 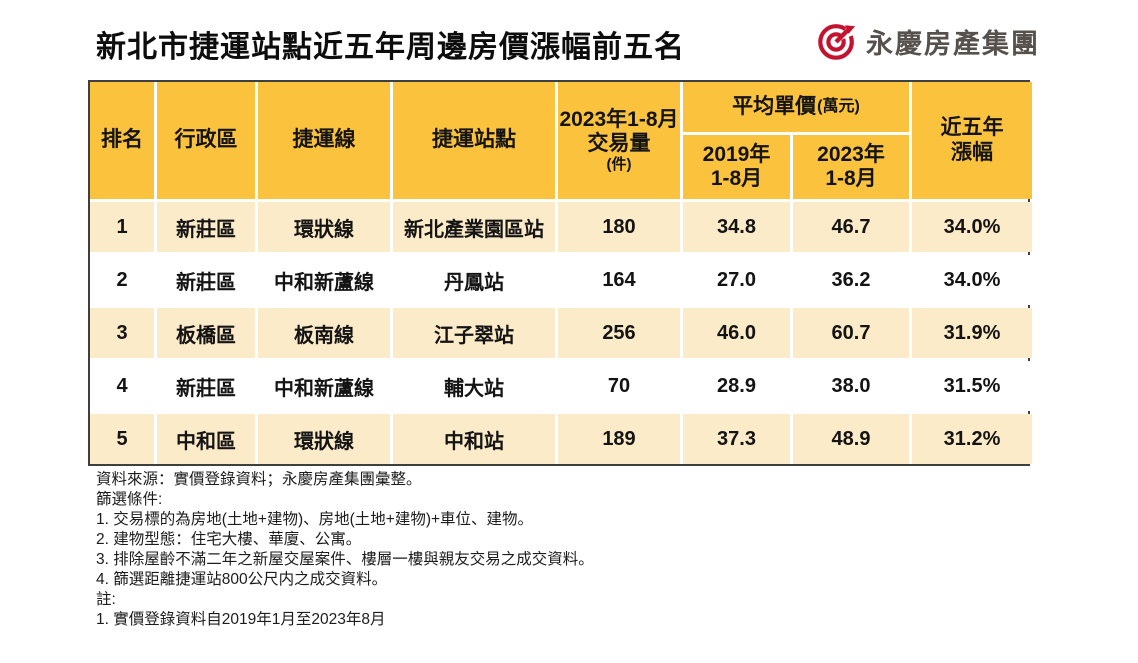 I want to click on table-cell-station: 中和站, so click(x=474, y=439).